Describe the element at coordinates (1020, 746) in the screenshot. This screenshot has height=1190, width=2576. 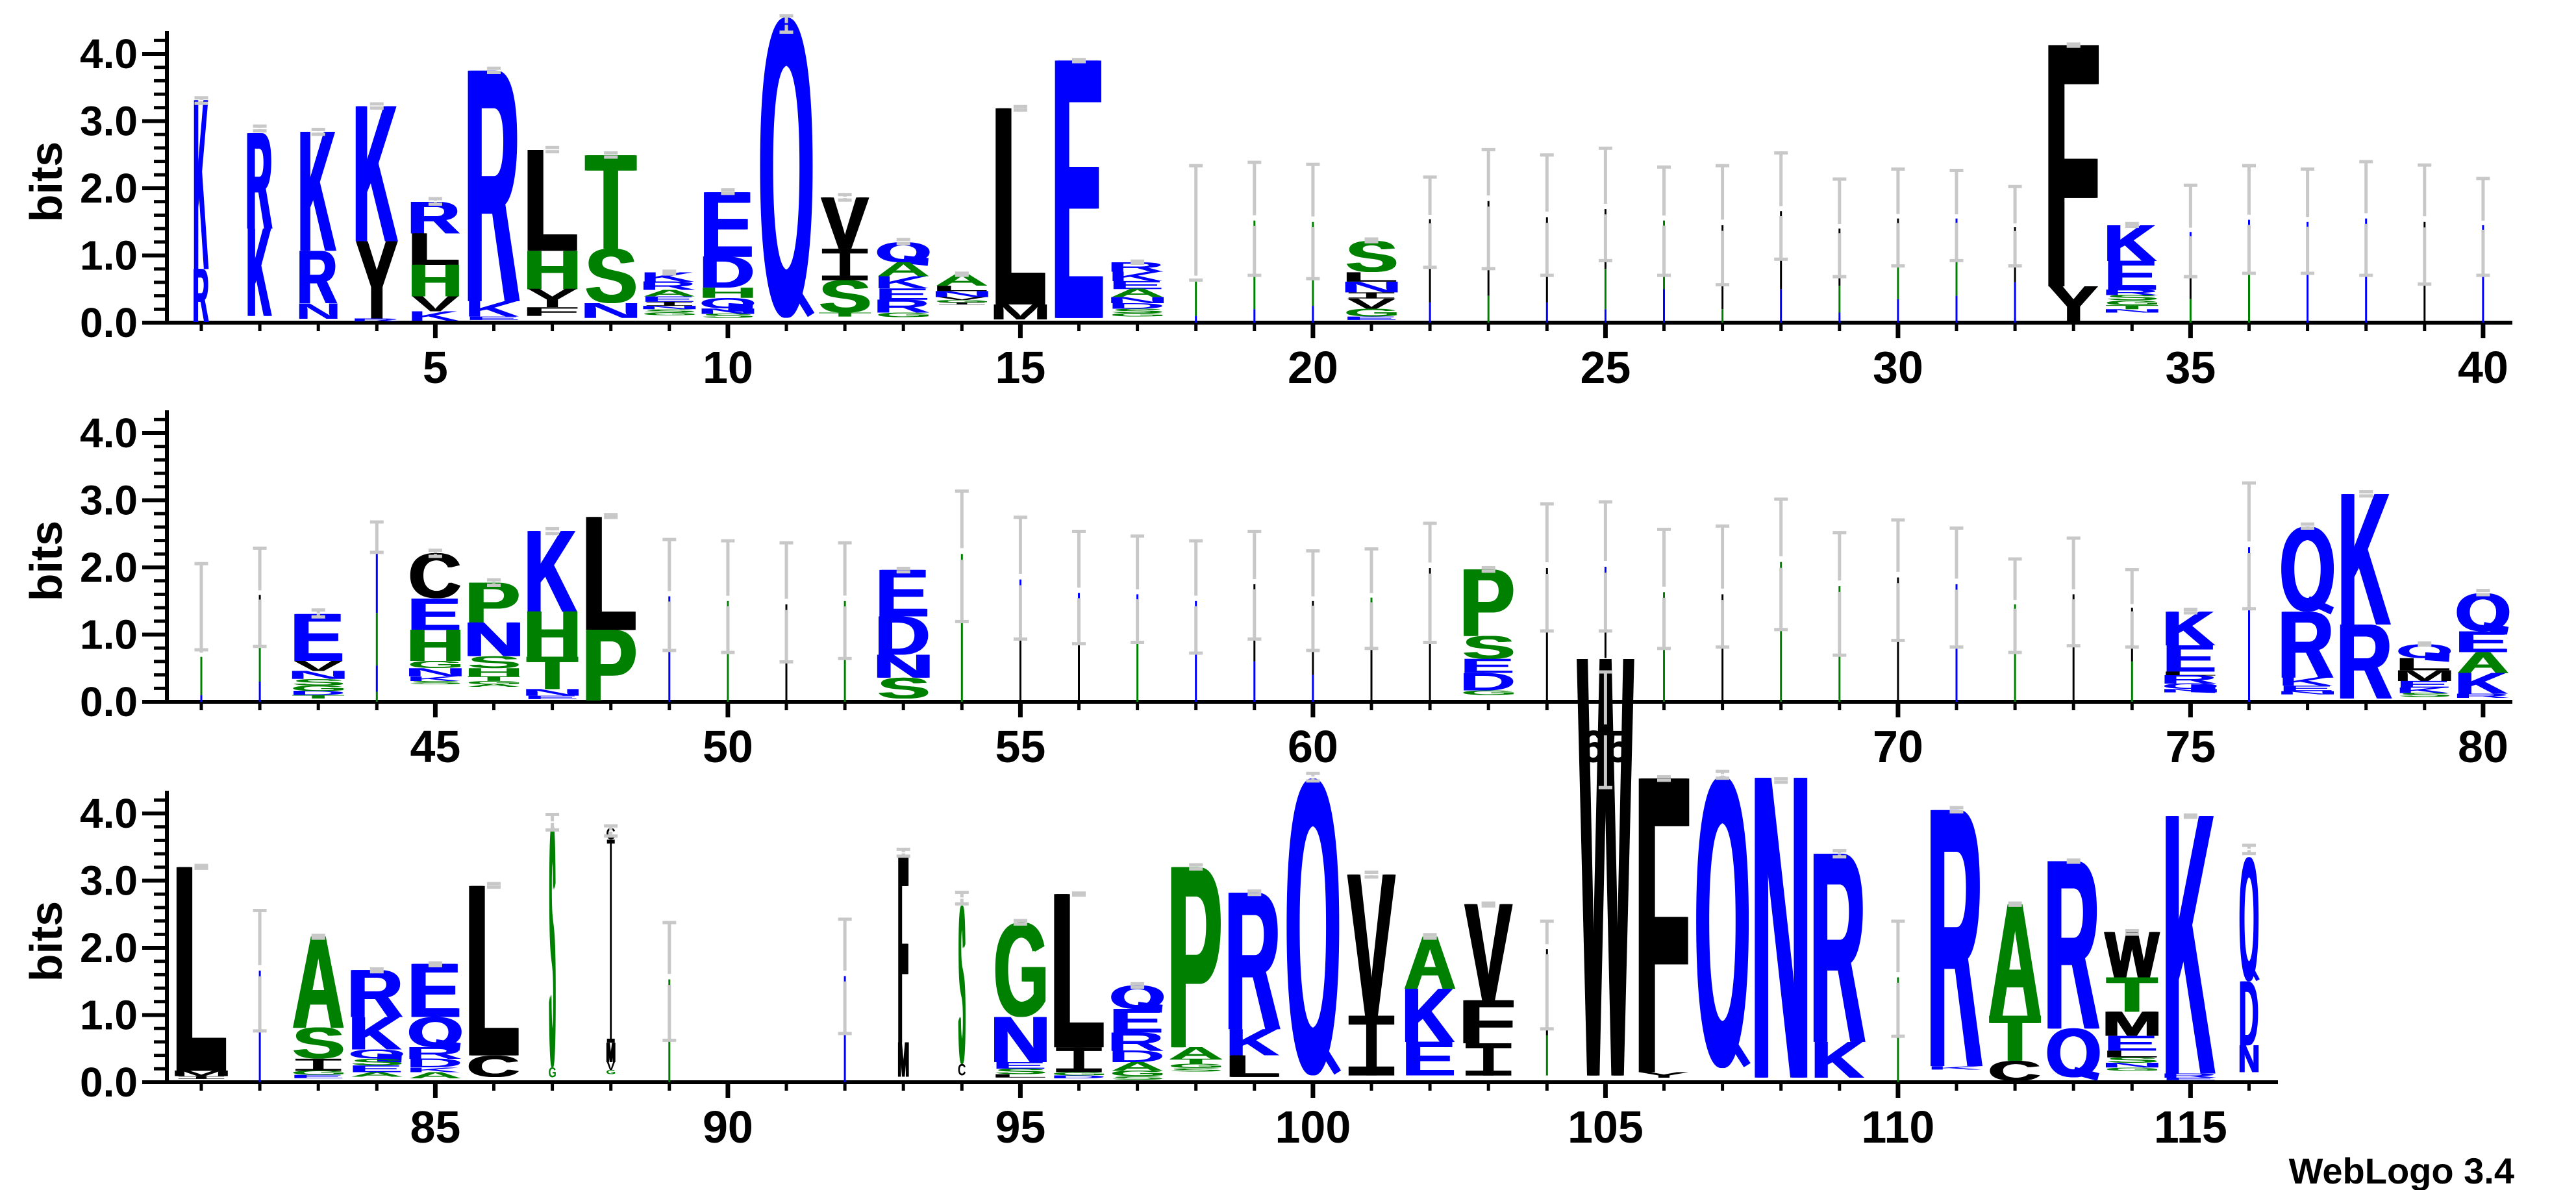
I see `svg-text: 55` at that location.